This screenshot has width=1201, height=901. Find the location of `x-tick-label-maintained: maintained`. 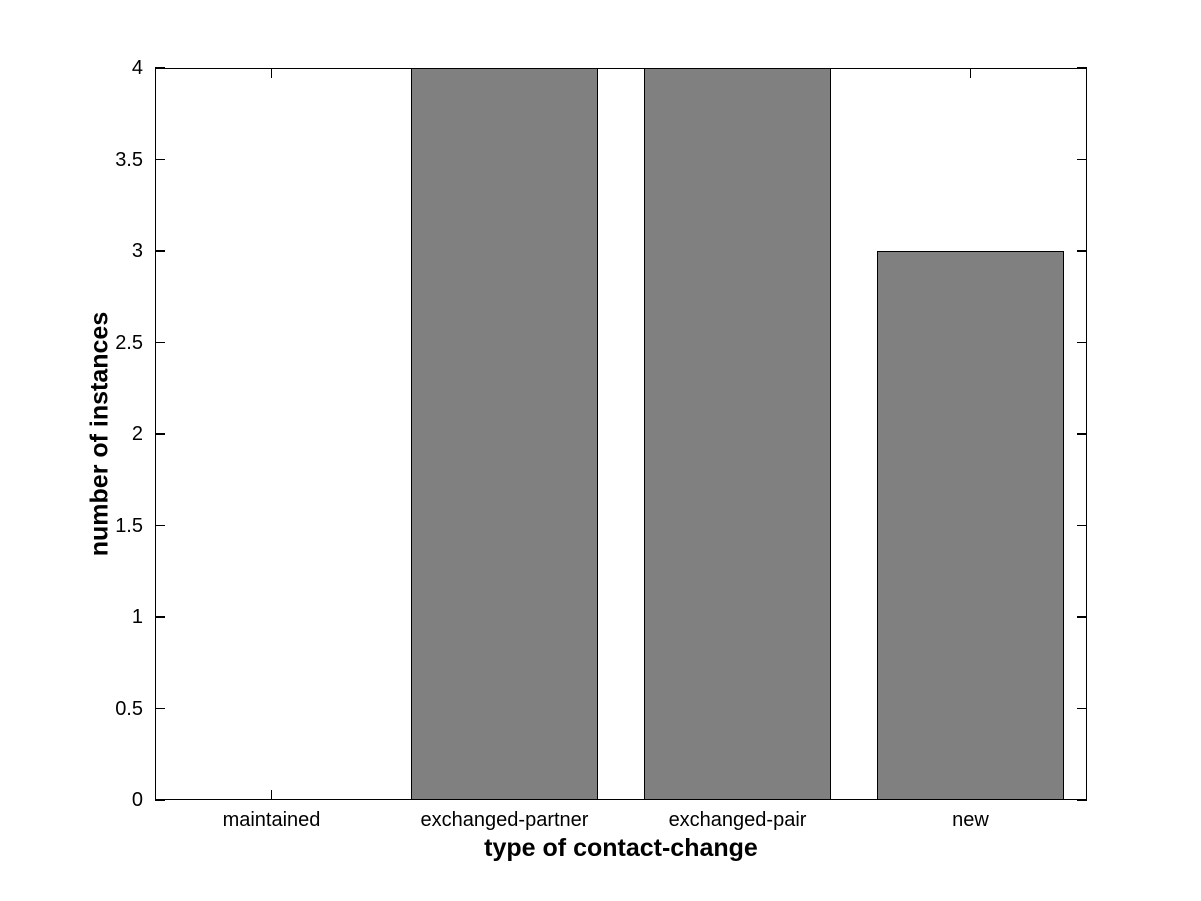

x-tick-label-maintained: maintained is located at coordinates (271, 820).